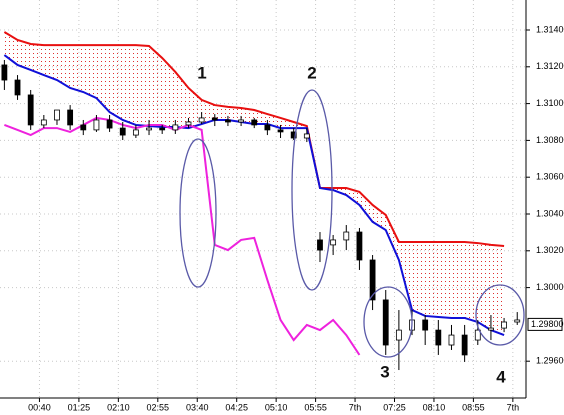  What do you see at coordinates (550, 250) in the screenshot?
I see `y-tick-label: 1.30200` at bounding box center [550, 250].